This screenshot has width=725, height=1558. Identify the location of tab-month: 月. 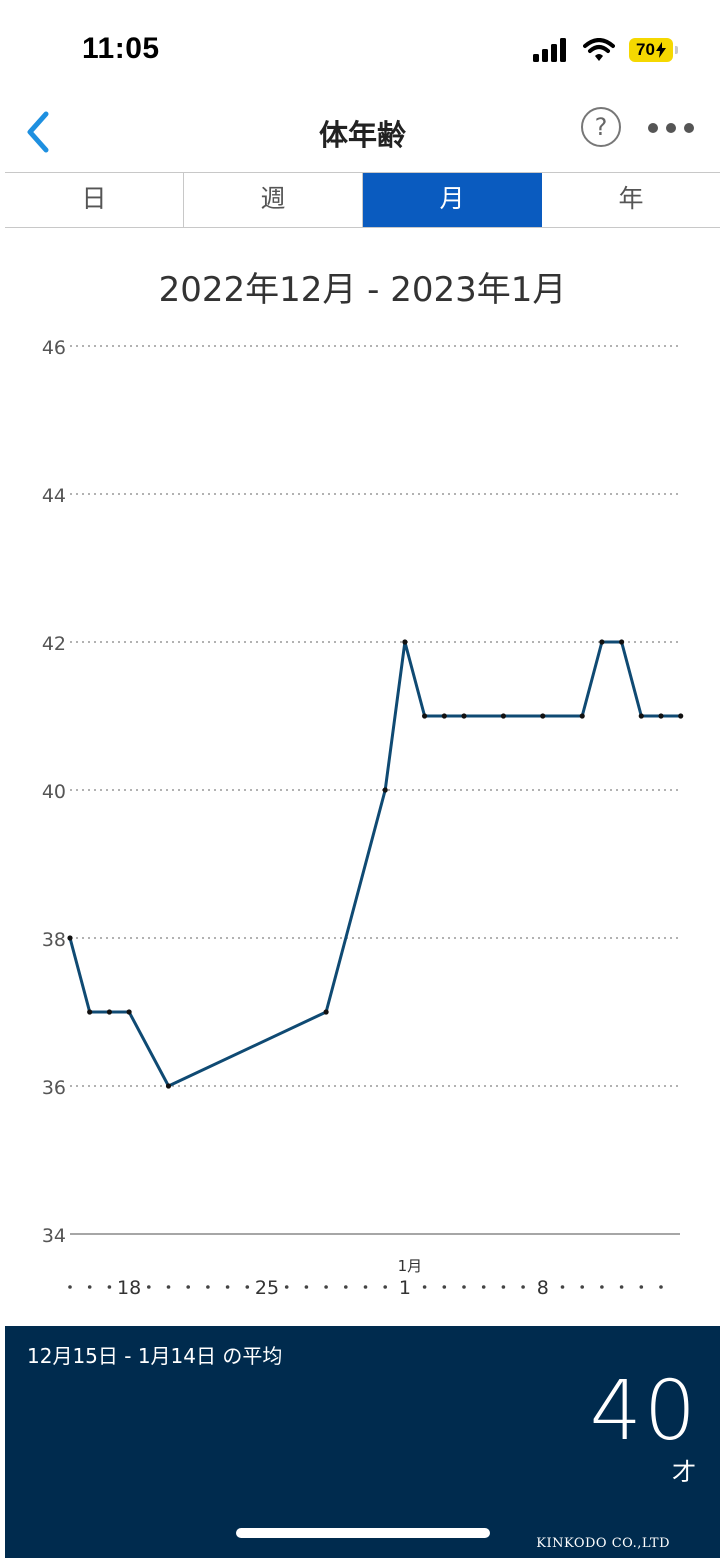
(452, 200).